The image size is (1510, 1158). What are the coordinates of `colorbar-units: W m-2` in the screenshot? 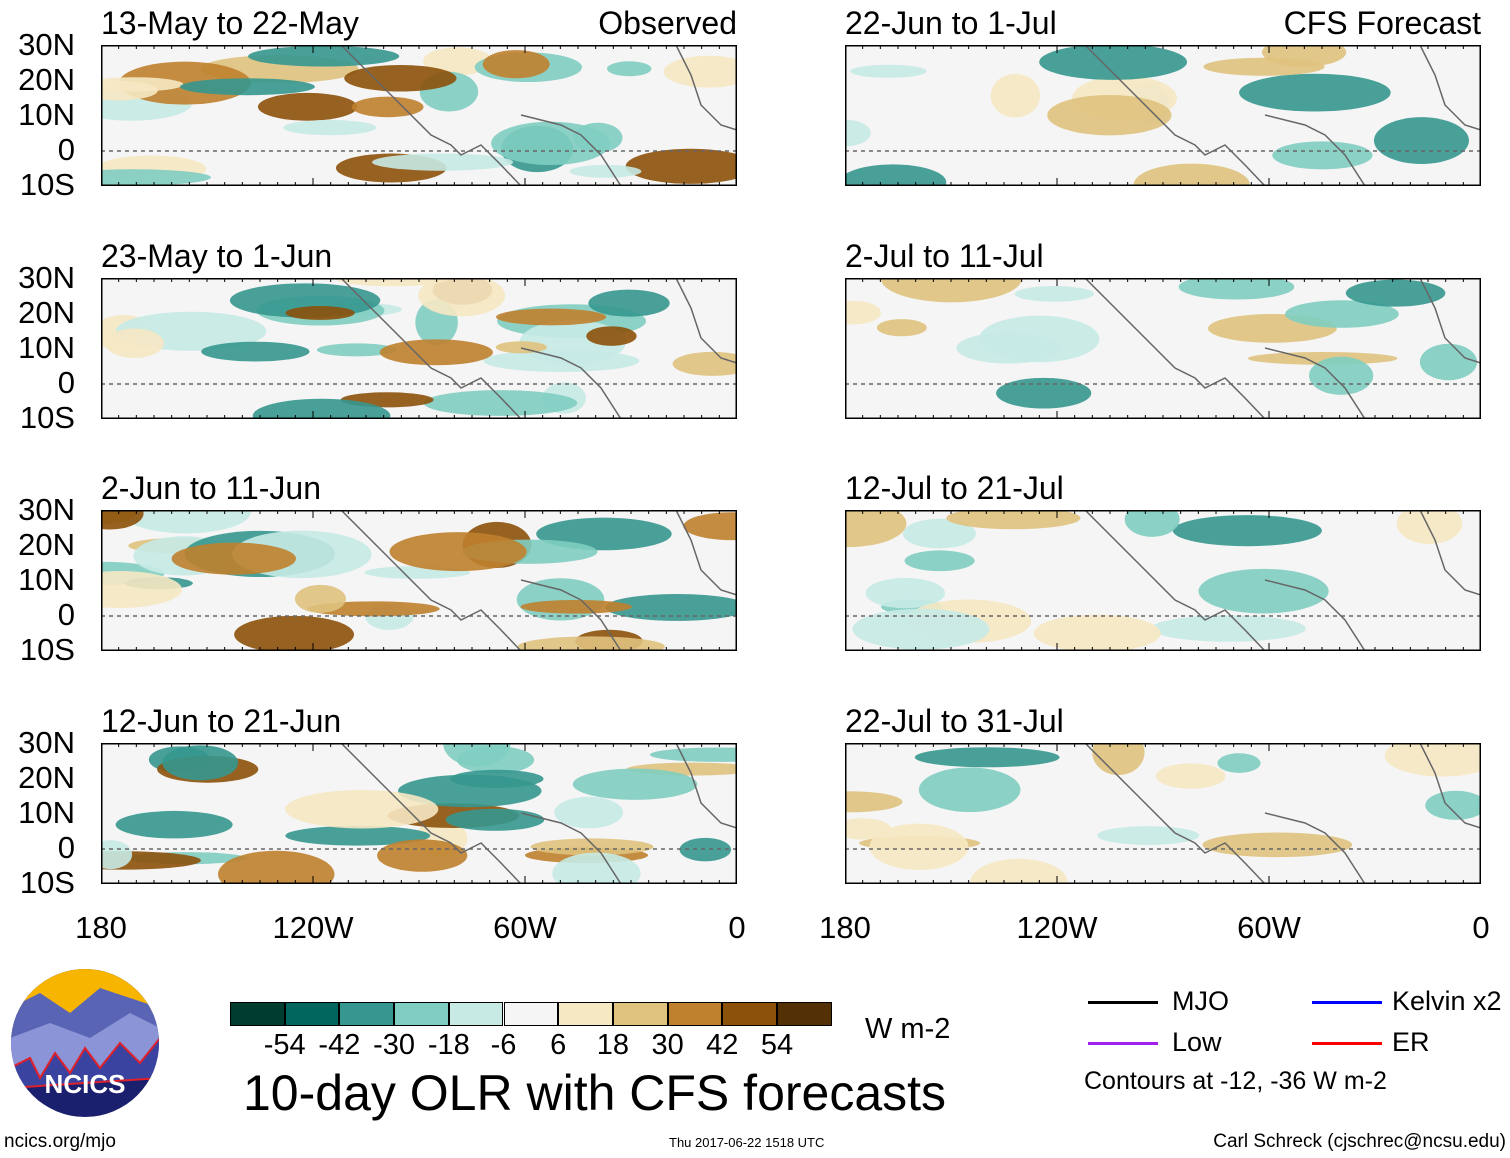 It's located at (908, 1029).